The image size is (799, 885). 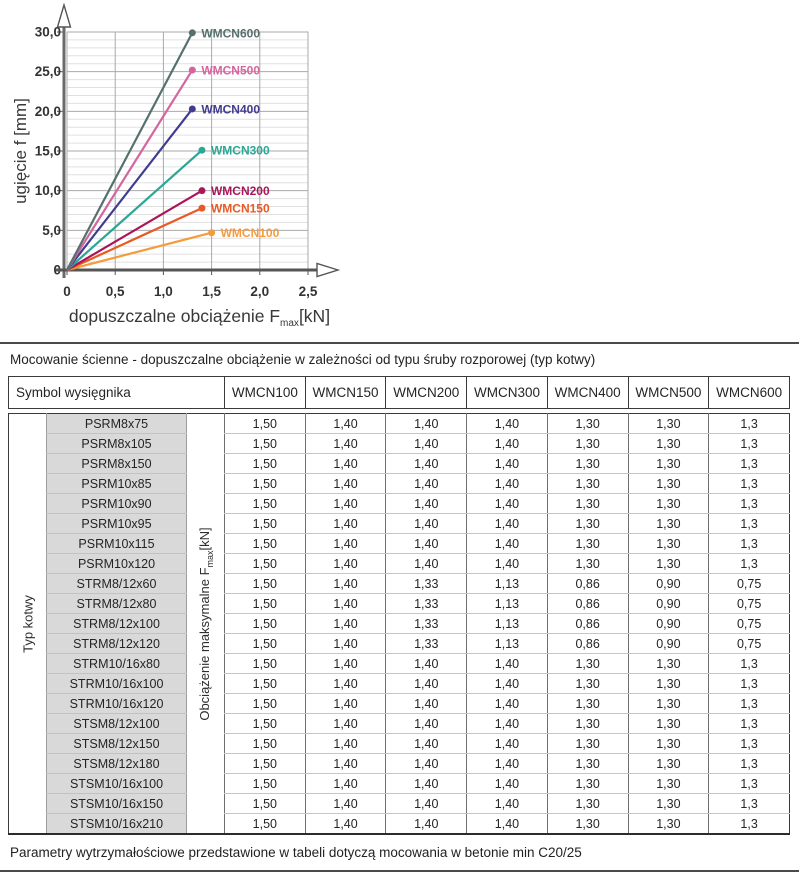 I want to click on anchor-type-cell: STRM8/12x100, so click(x=116, y=623).